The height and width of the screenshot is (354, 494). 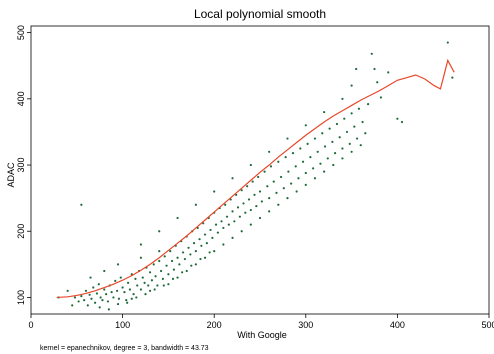 What do you see at coordinates (487, 325) in the screenshot?
I see `x-tick-label: 500` at bounding box center [487, 325].